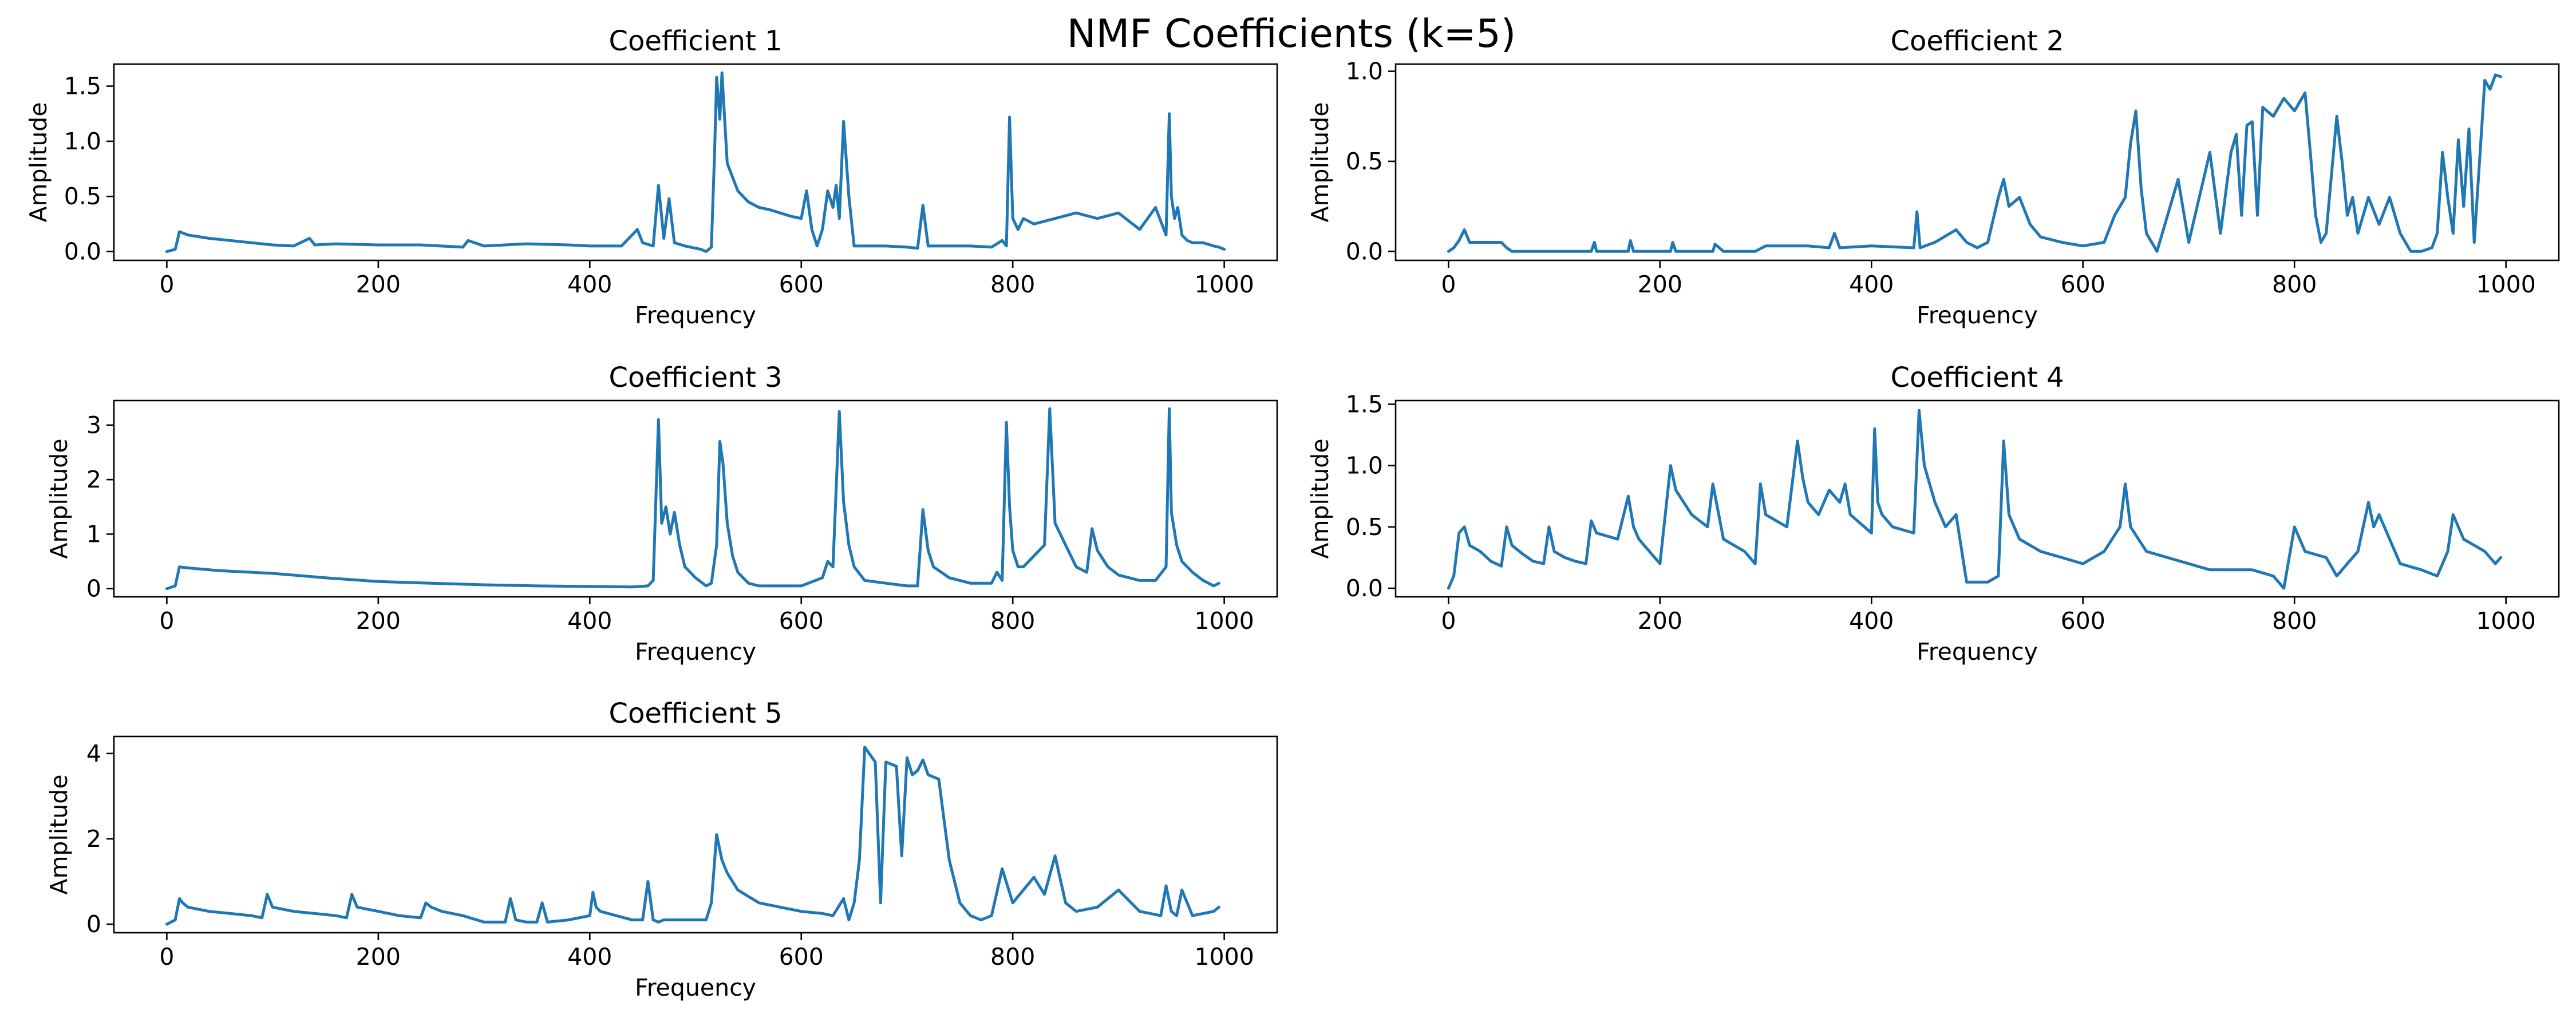  Describe the element at coordinates (1977, 41) in the screenshot. I see `subplot-title: Coefficient 2` at that location.